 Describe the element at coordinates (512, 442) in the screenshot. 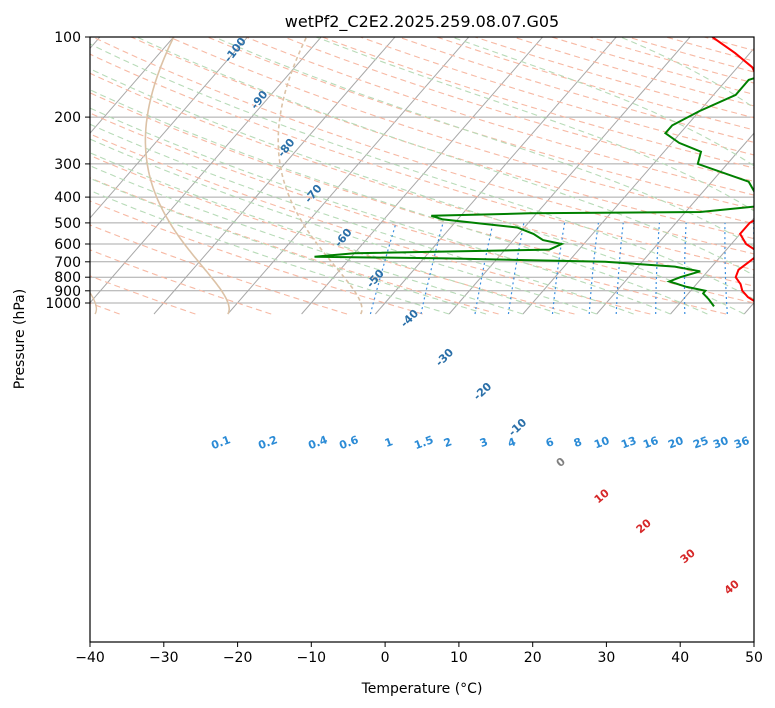

I see `mixing-ratio-label: 4` at that location.